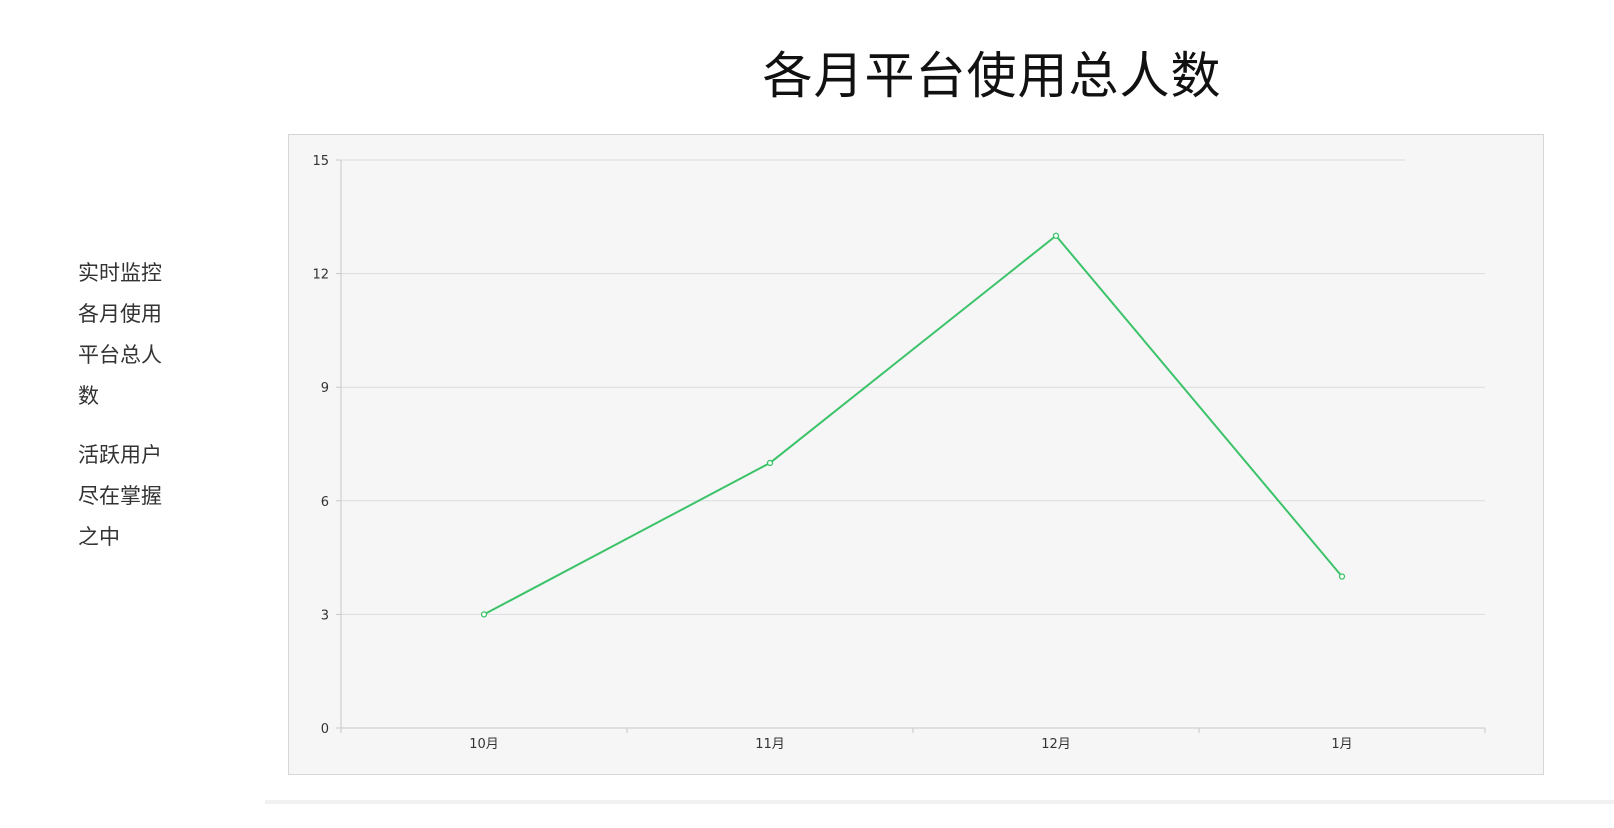 This screenshot has width=1614, height=828. I want to click on description-paragraph-1: 实时监控各月使用平台总人数, so click(120, 334).